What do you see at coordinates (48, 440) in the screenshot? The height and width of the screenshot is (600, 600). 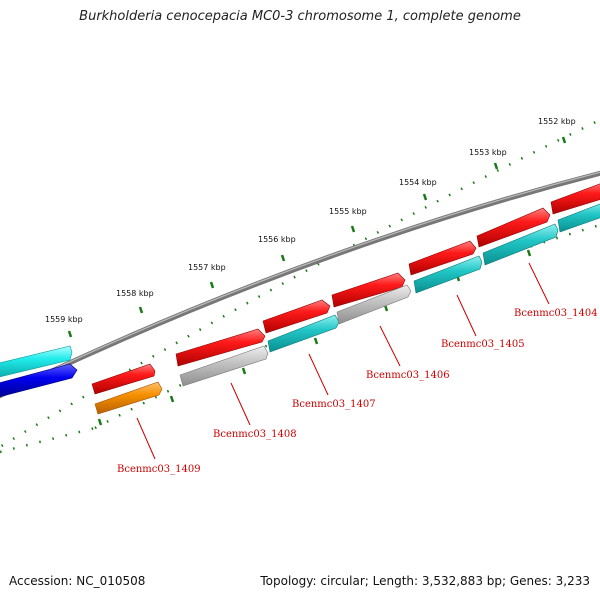 I see `scale-ticks-left` at bounding box center [48, 440].